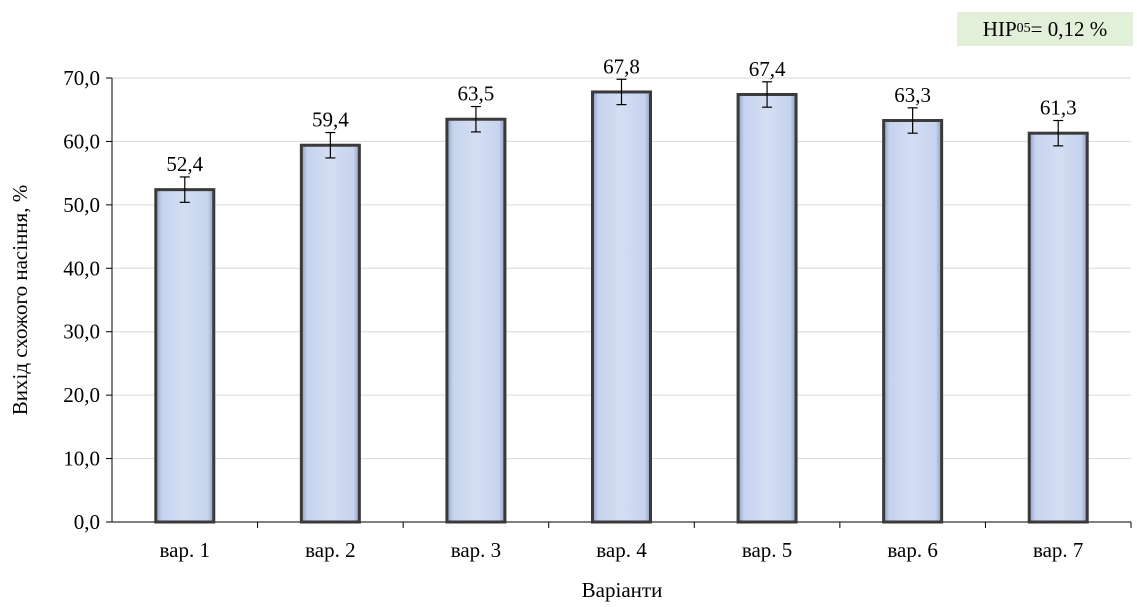  What do you see at coordinates (999, 28) in the screenshot?
I see `lsd-label: НІР` at bounding box center [999, 28].